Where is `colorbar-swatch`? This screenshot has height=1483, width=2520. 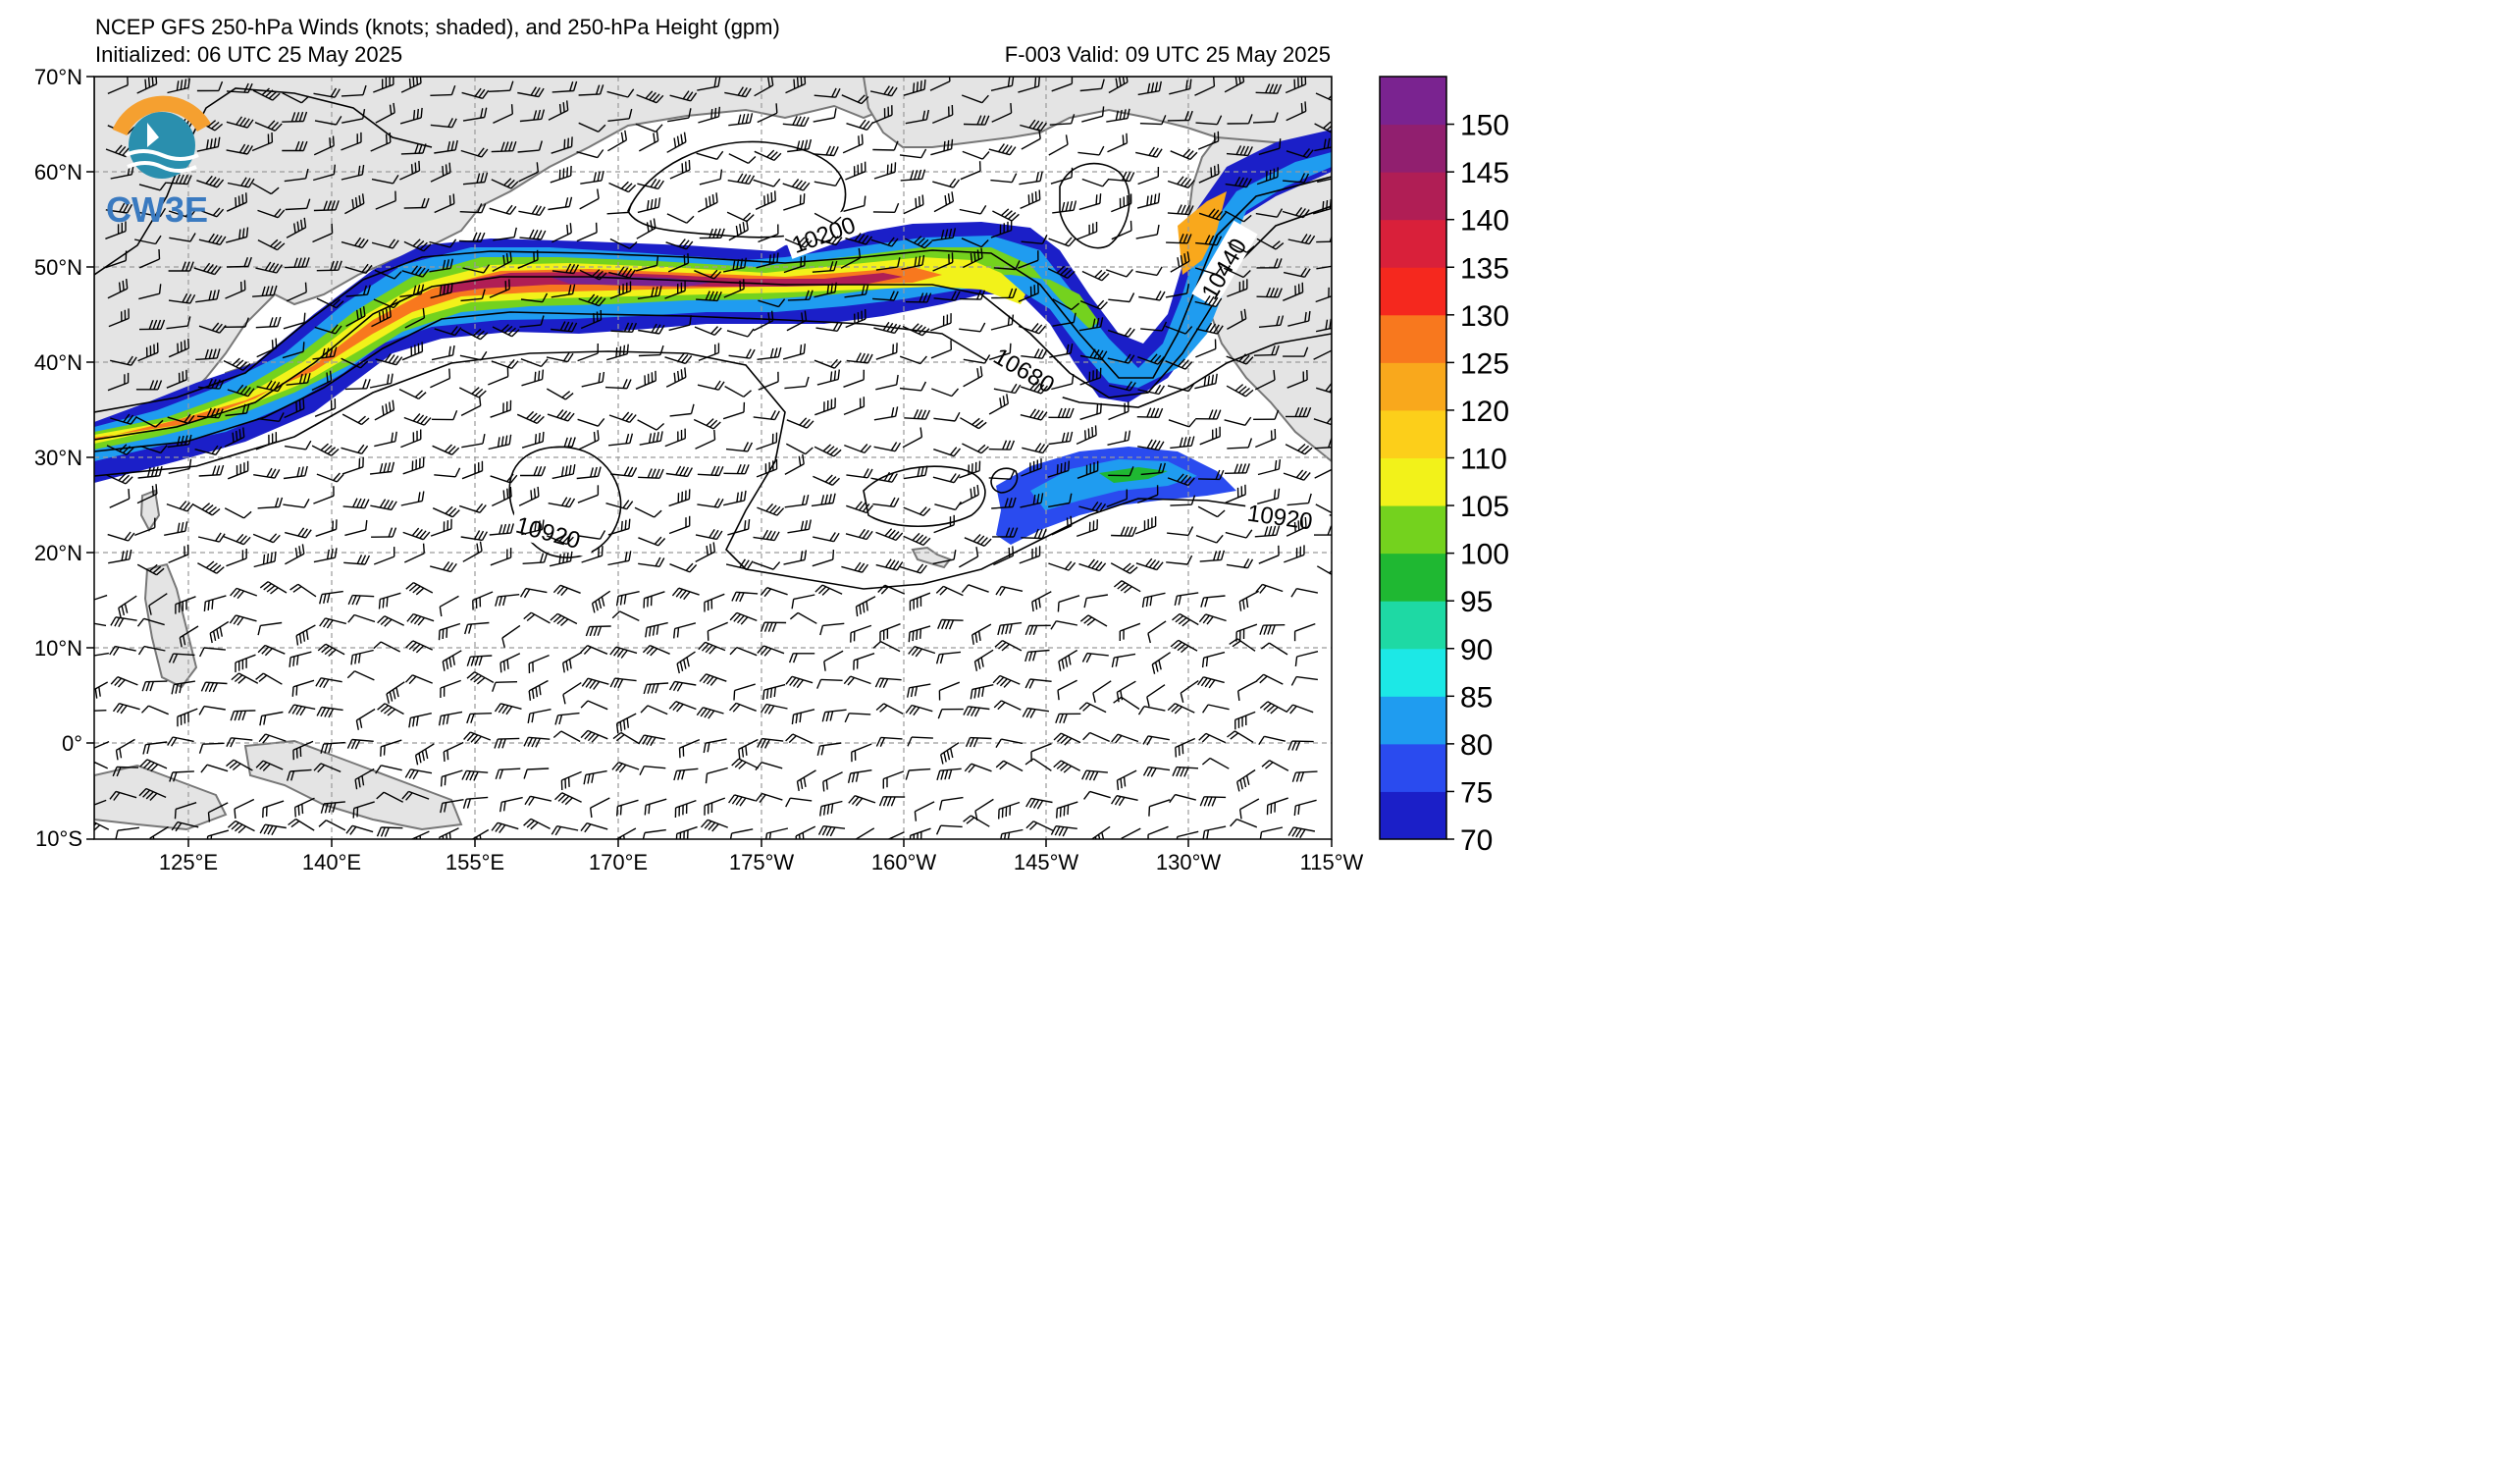
colorbar-swatch is located at coordinates (1413, 530).